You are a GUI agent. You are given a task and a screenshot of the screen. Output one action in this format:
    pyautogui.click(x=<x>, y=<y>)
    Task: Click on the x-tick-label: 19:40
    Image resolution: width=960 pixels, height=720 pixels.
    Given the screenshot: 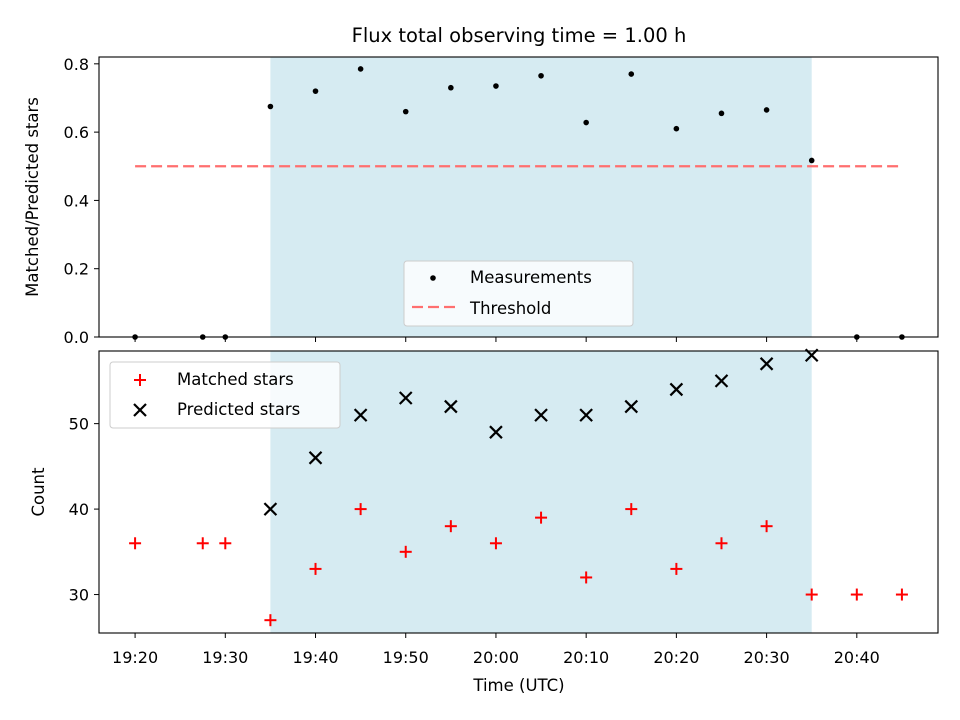 What is the action you would take?
    pyautogui.click(x=315, y=657)
    